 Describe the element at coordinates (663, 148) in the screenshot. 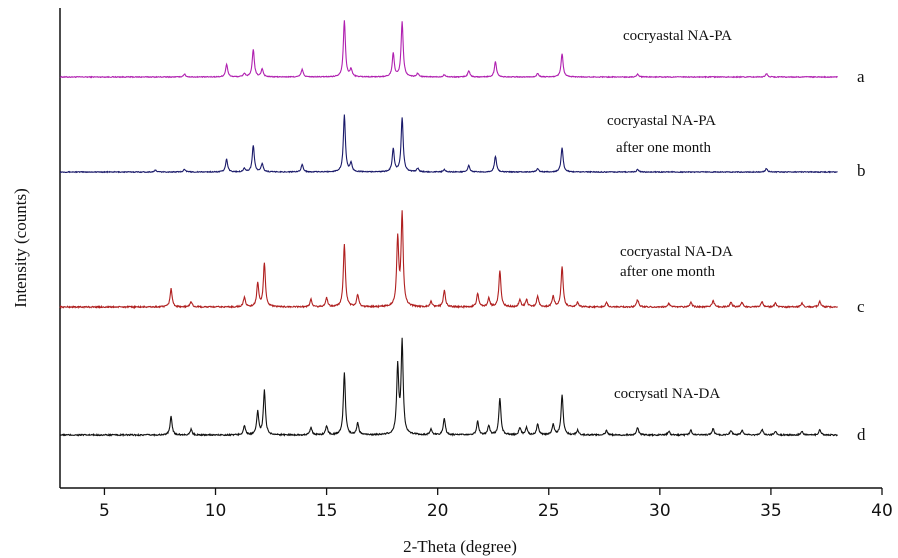

I see `annotation-b-1: after one month` at that location.